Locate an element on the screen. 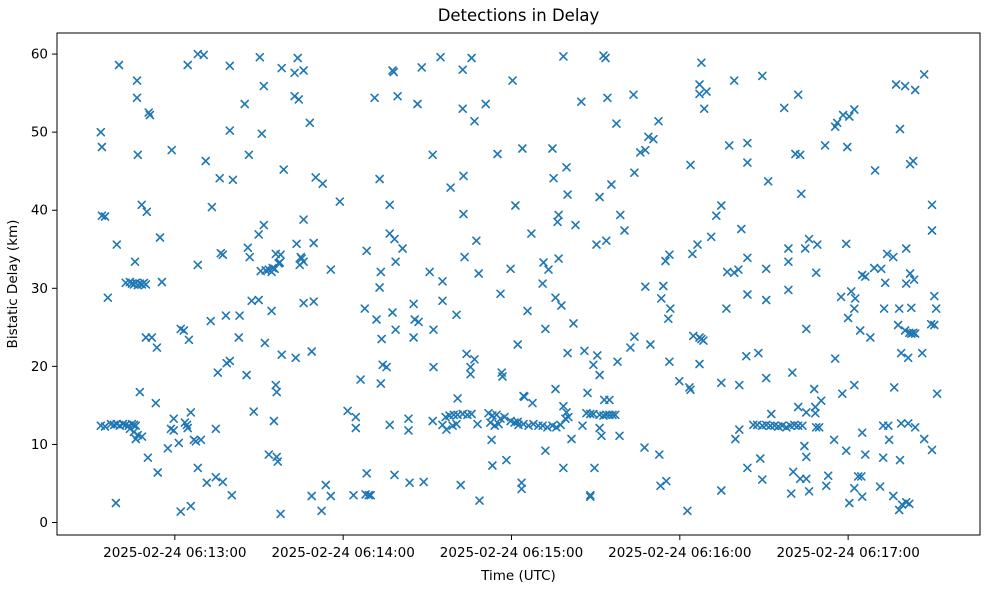  y-tick-label: 0 is located at coordinates (43, 523).